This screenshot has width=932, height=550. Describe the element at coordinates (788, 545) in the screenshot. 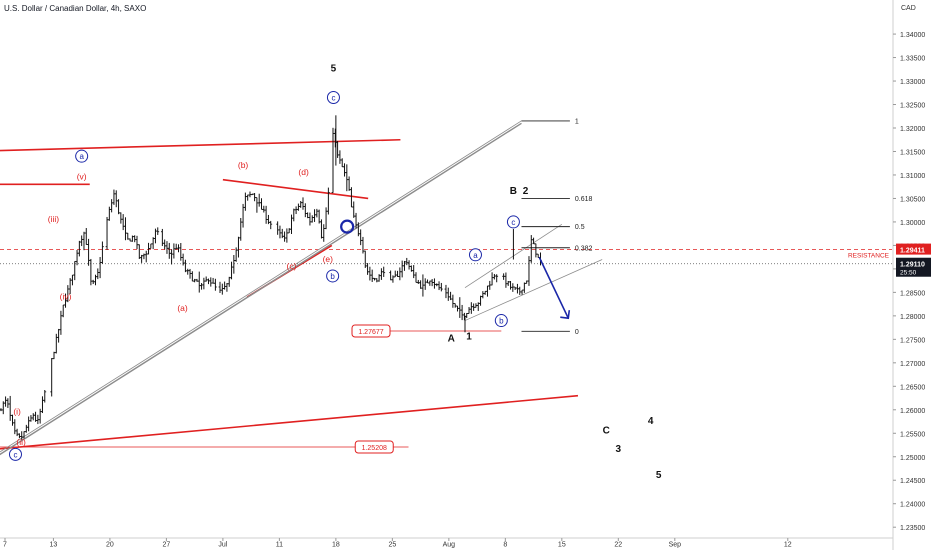

I see `x-tick-label: 12` at that location.